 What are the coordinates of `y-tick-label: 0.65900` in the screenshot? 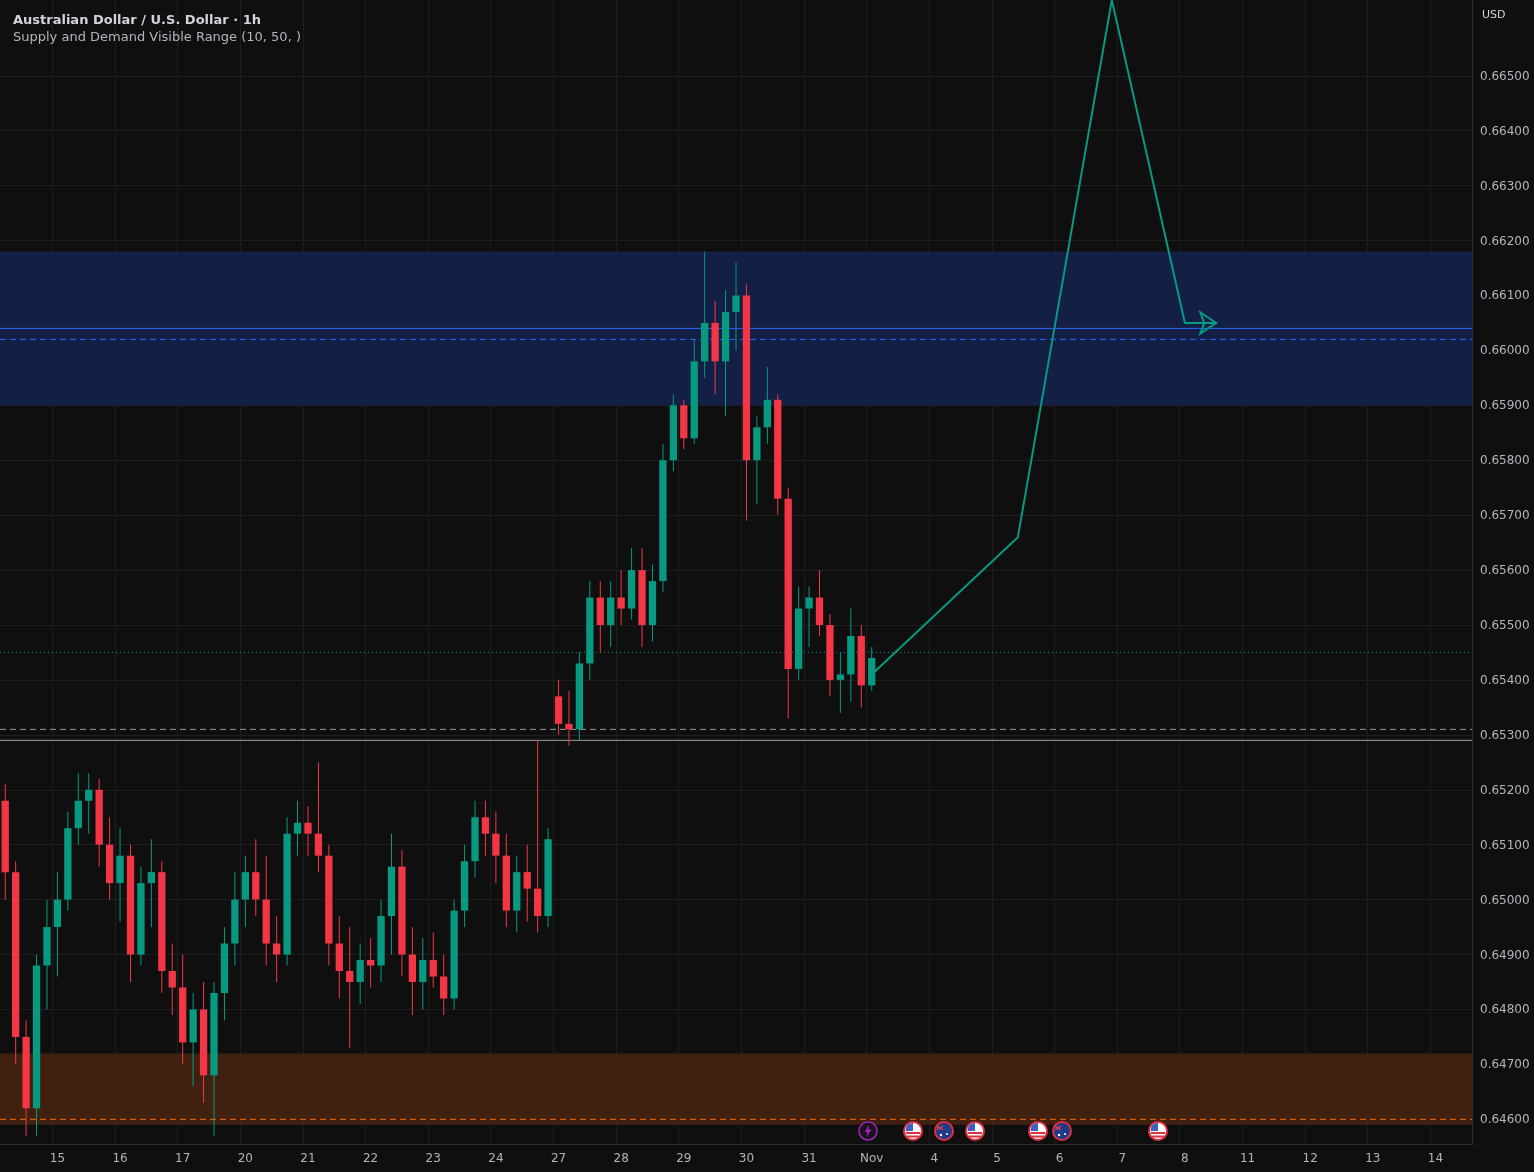 It's located at (1505, 405).